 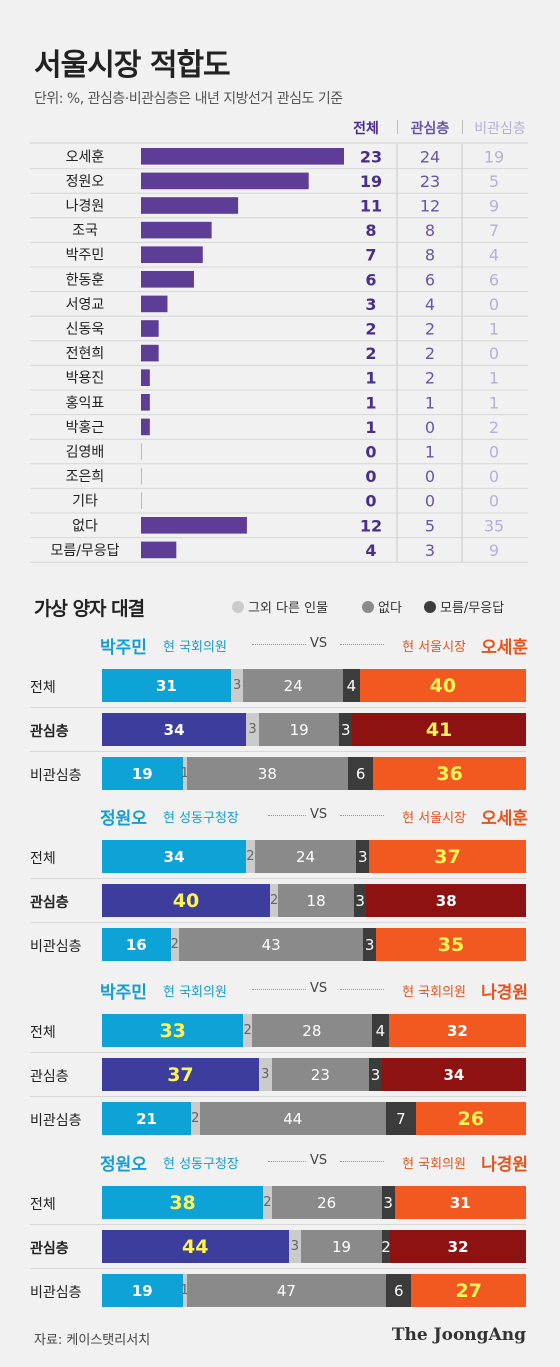 What do you see at coordinates (401, 1118) in the screenshot?
I see `segment-unknown: 7` at bounding box center [401, 1118].